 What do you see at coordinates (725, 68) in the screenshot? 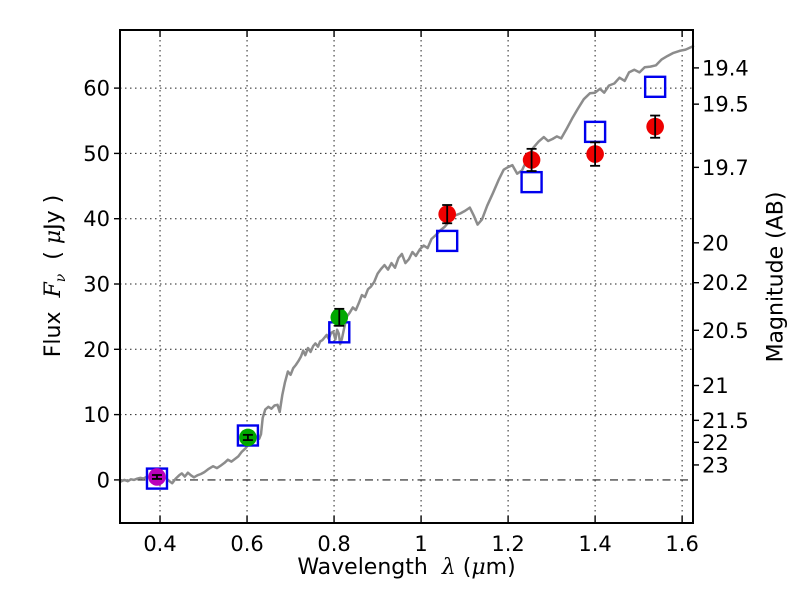
I see `y-tick-label-right: 19.4` at bounding box center [725, 68].